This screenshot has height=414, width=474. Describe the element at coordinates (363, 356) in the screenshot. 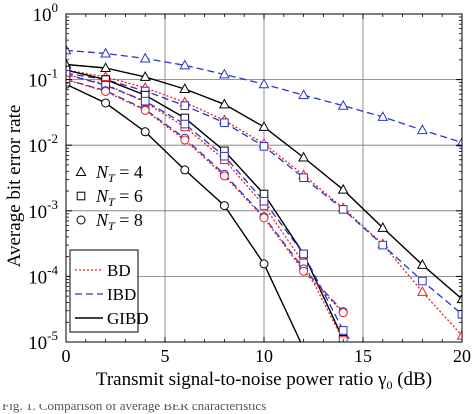

I see `x-tick-label: 15` at that location.